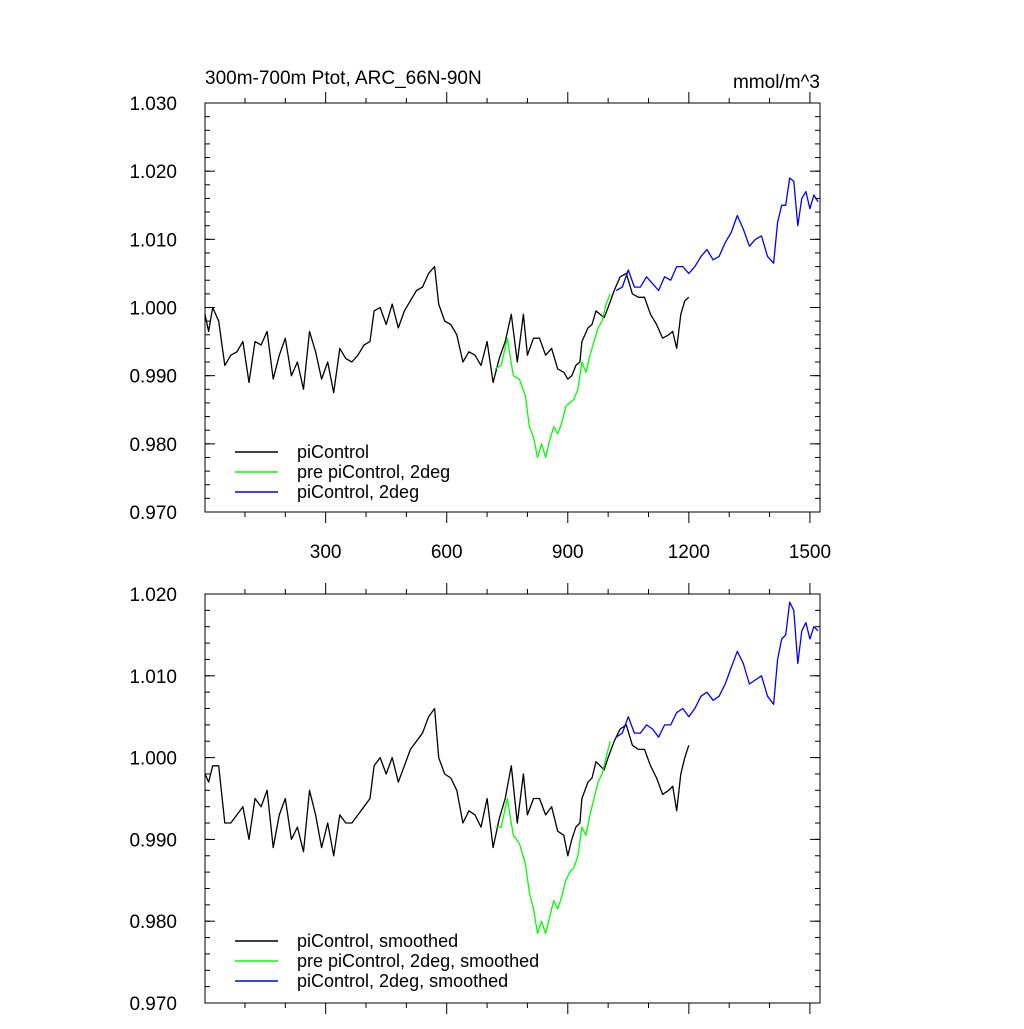 This screenshot has width=1024, height=1029. Describe the element at coordinates (810, 552) in the screenshot. I see `x-tick-label: 1500` at that location.